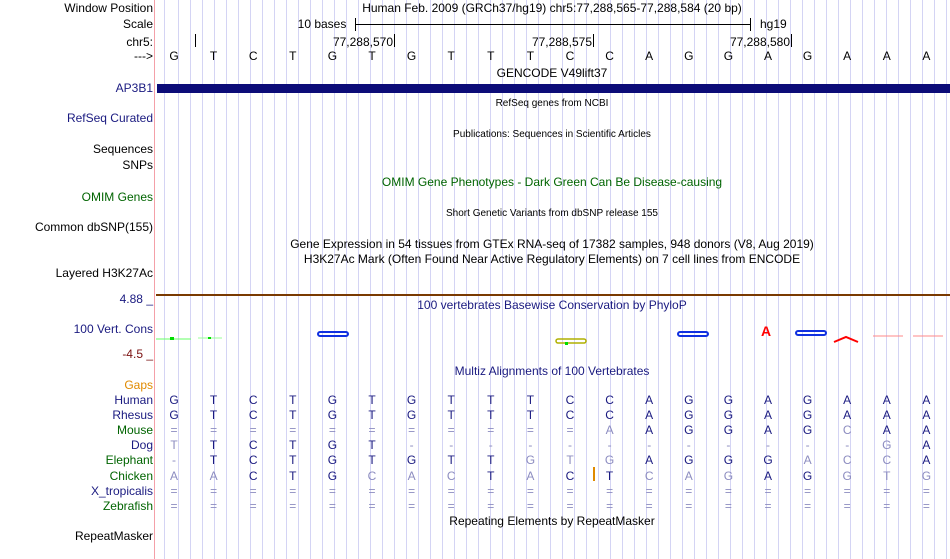 The width and height of the screenshot is (950, 559). What do you see at coordinates (129, 460) in the screenshot?
I see `species-label-elephant: Elephant` at bounding box center [129, 460].